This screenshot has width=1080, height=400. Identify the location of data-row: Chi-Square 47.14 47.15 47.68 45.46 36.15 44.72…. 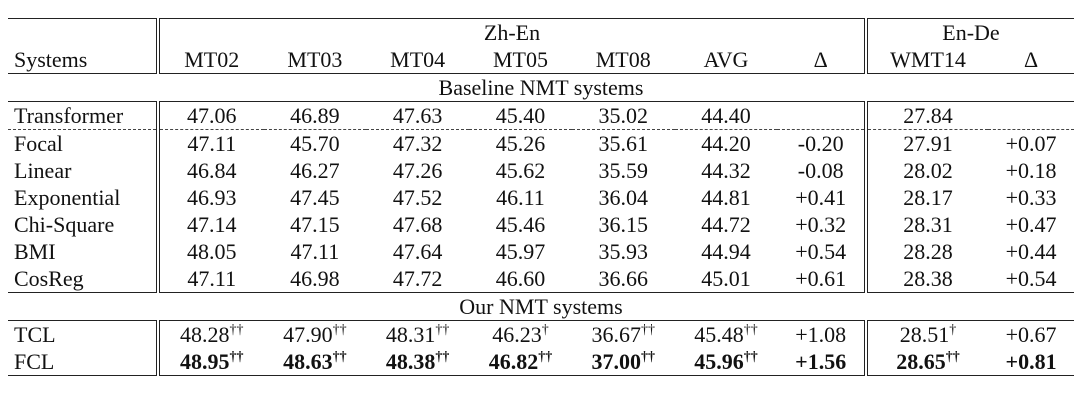
(541, 224).